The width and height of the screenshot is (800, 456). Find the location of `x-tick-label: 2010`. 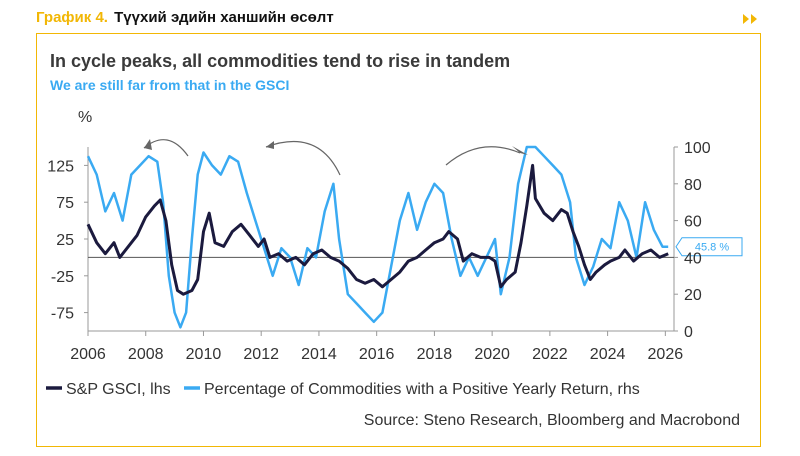

x-tick-label: 2010 is located at coordinates (204, 354).